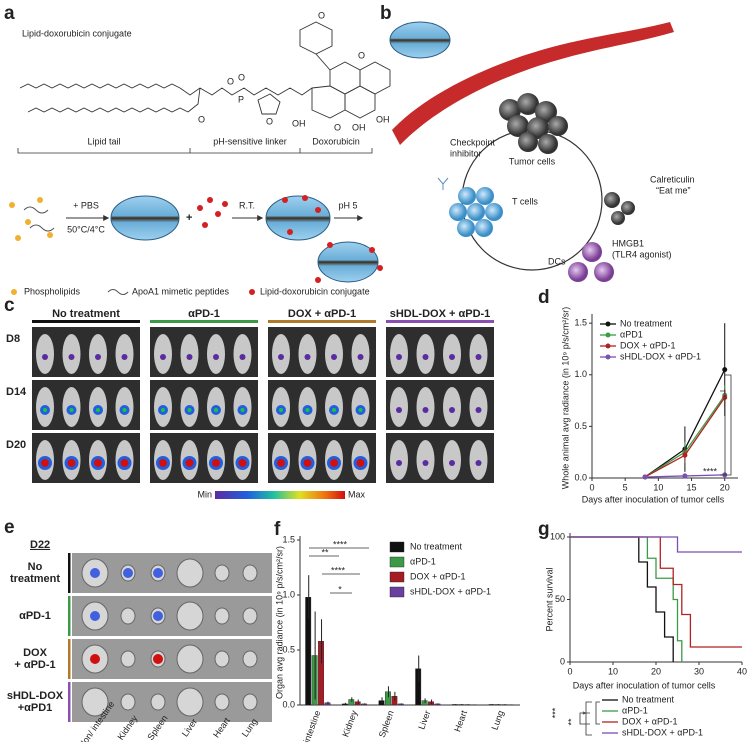  What do you see at coordinates (35, 653) in the screenshot?
I see `row-label: DOX` at bounding box center [35, 653].